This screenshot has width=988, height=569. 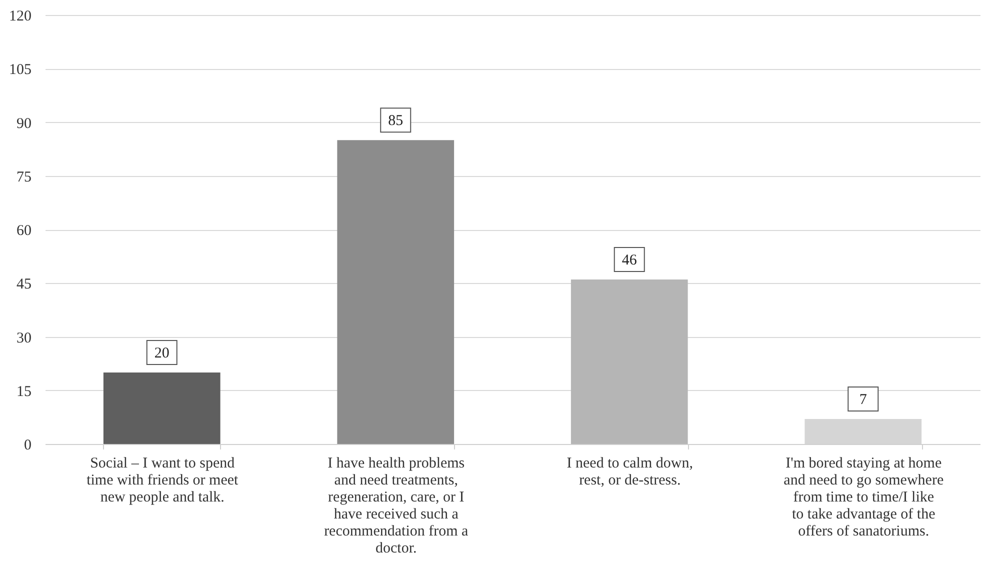 What do you see at coordinates (24, 392) in the screenshot?
I see `y-tick-label: 15` at bounding box center [24, 392].